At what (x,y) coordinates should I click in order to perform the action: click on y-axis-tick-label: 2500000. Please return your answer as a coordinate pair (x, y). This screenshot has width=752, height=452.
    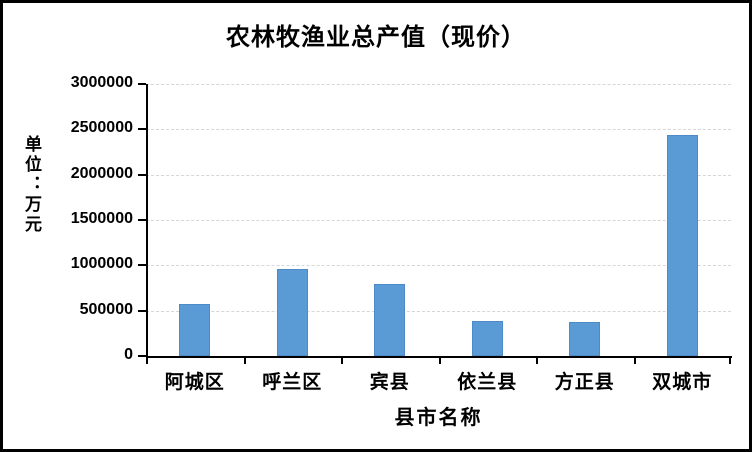
    Looking at the image, I should click on (101, 128).